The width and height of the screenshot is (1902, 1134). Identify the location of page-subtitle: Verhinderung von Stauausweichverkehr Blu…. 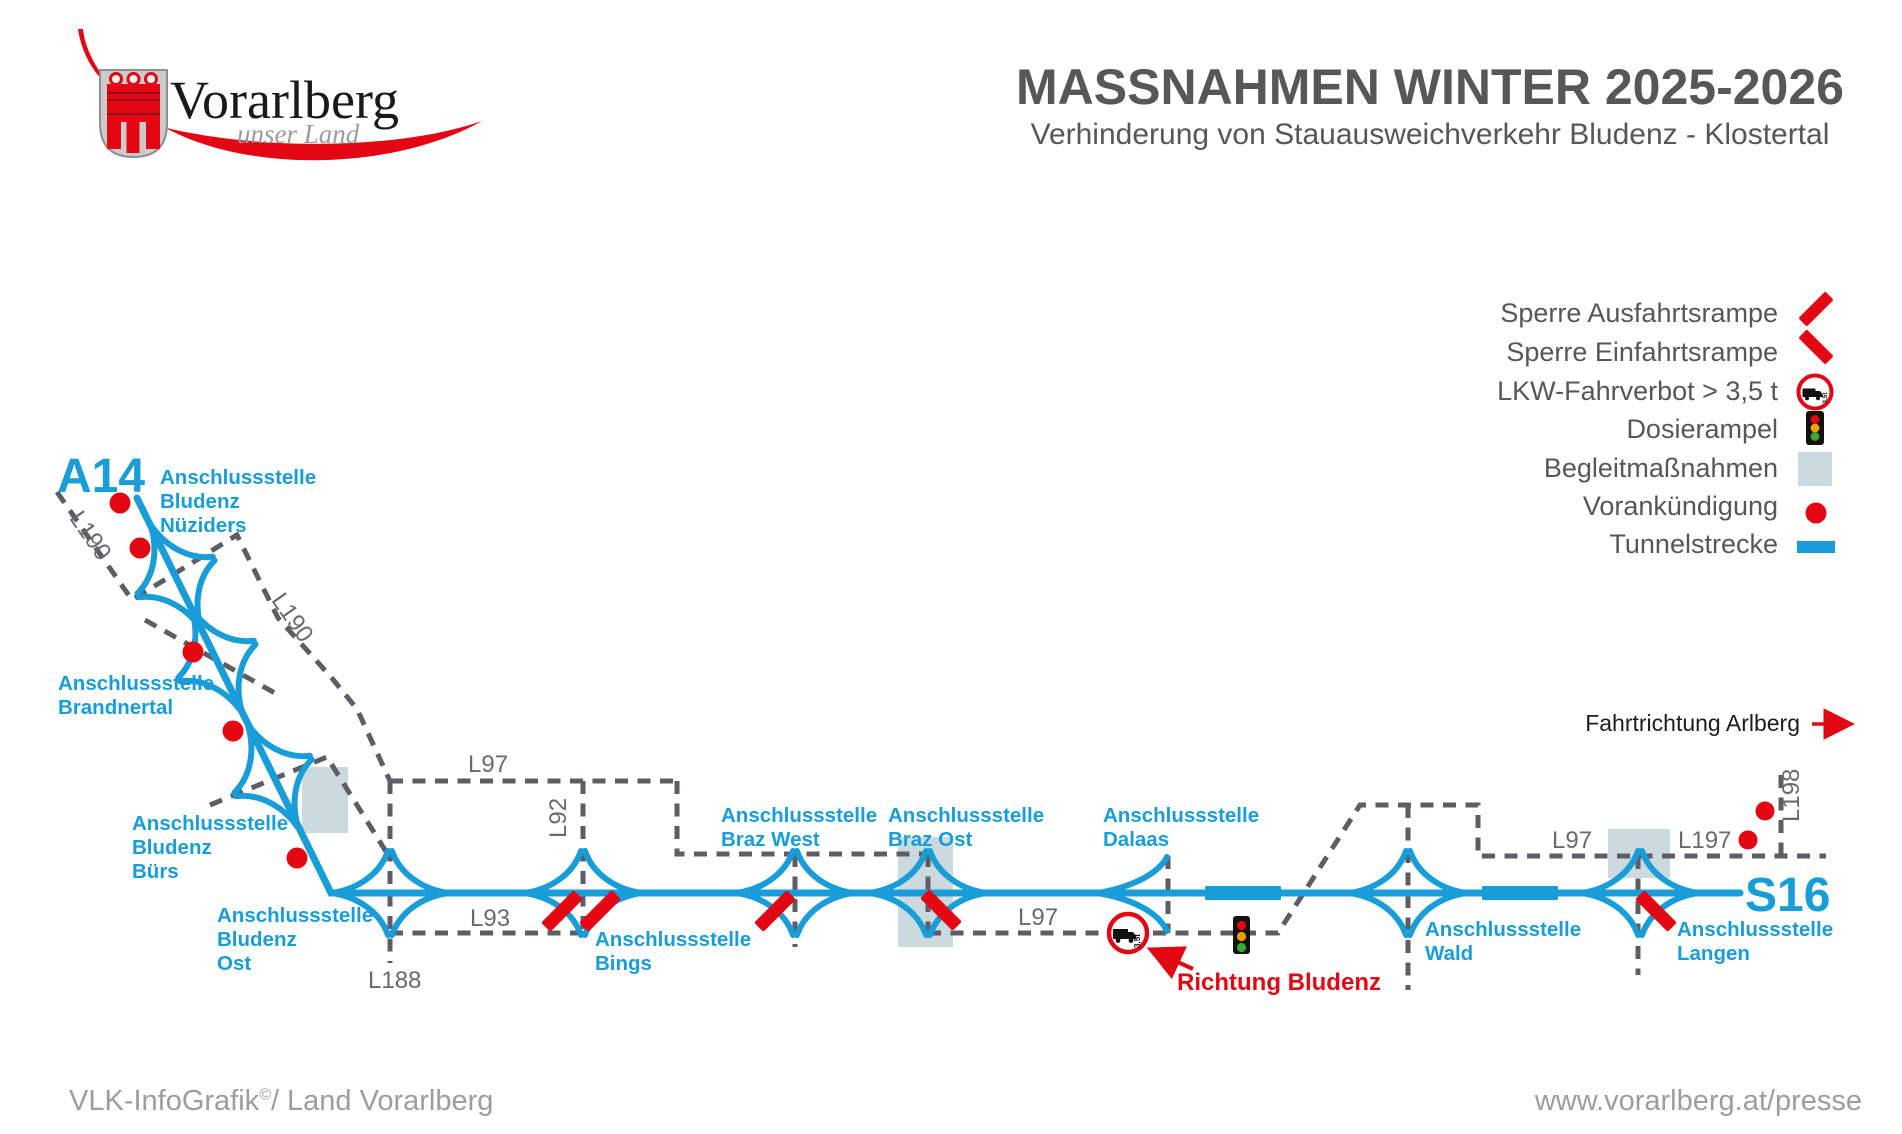
(1430, 134).